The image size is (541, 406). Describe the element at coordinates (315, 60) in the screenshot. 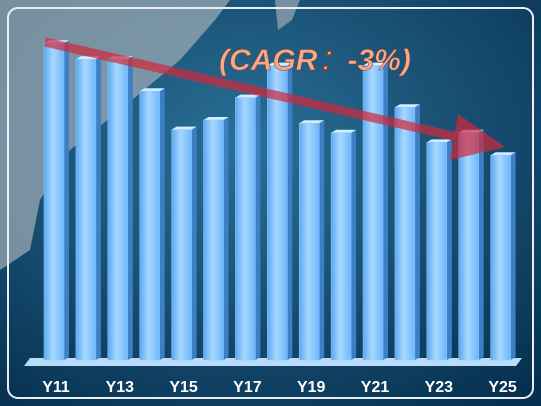

I see `annotation: (CAGR：-3%)` at that location.